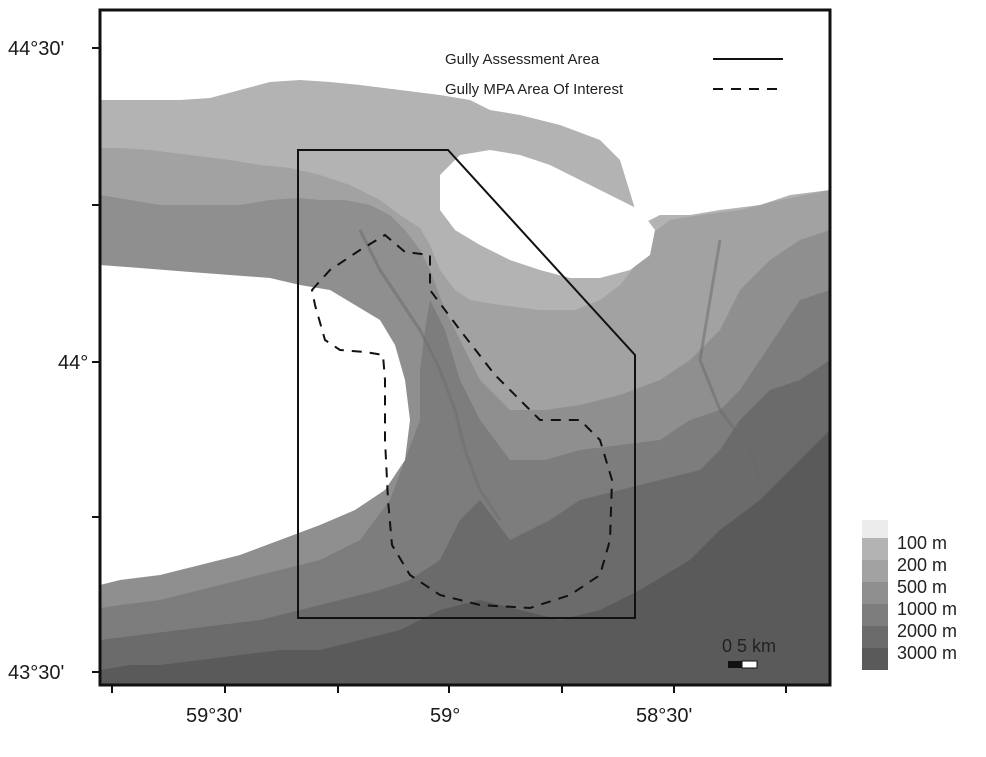  I want to click on canyon-axis, so click(430, 375).